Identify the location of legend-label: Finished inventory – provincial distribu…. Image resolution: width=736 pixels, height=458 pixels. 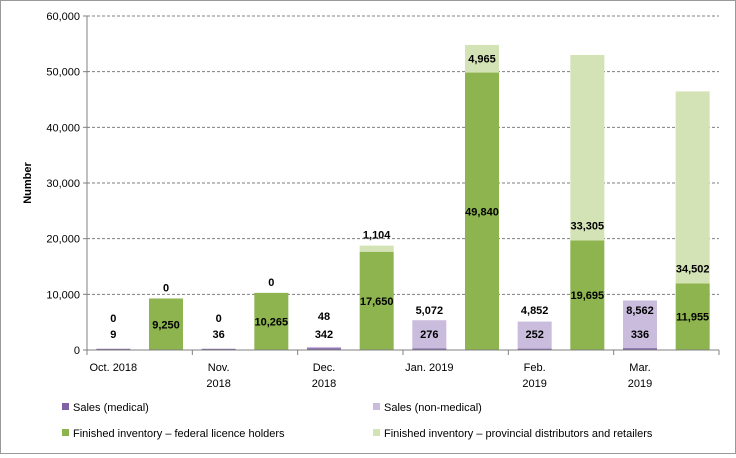
(518, 434).